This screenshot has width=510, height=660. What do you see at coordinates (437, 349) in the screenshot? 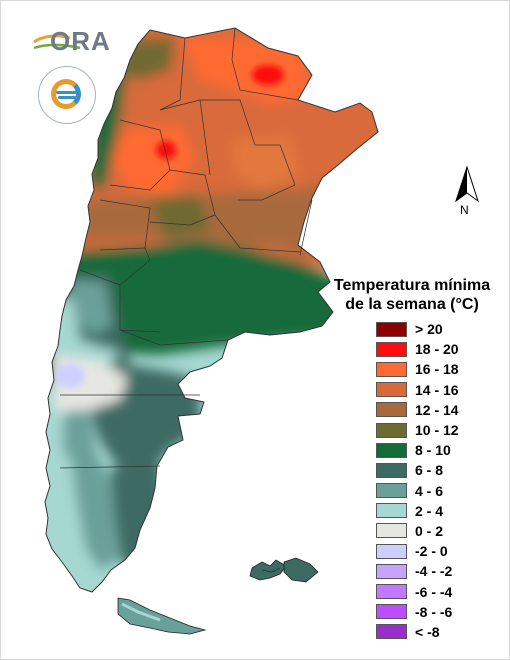
I see `legend-label: 18 - 20` at bounding box center [437, 349].